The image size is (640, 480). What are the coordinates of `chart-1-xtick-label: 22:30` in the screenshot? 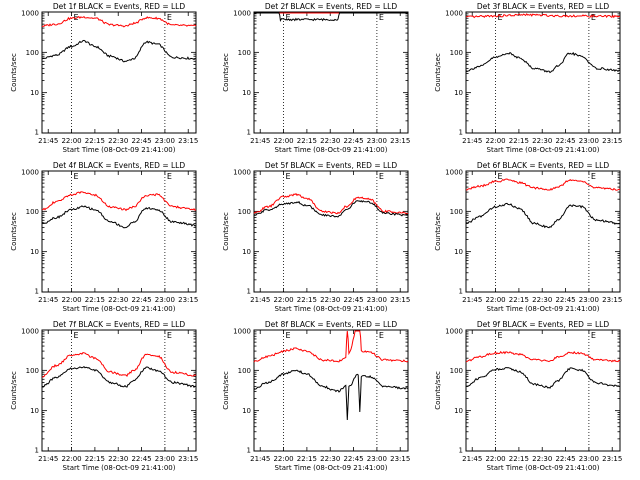 It's located at (118, 141).